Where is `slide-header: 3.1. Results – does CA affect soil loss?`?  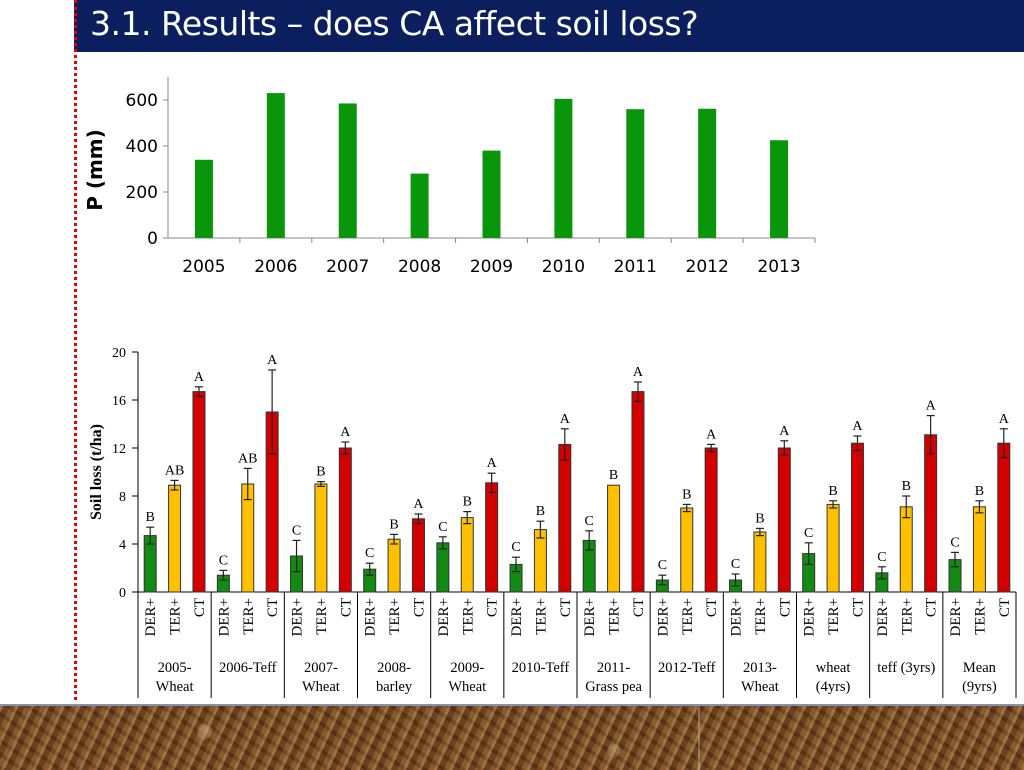
slide-header: 3.1. Results – does CA affect soil loss? is located at coordinates (549, 26).